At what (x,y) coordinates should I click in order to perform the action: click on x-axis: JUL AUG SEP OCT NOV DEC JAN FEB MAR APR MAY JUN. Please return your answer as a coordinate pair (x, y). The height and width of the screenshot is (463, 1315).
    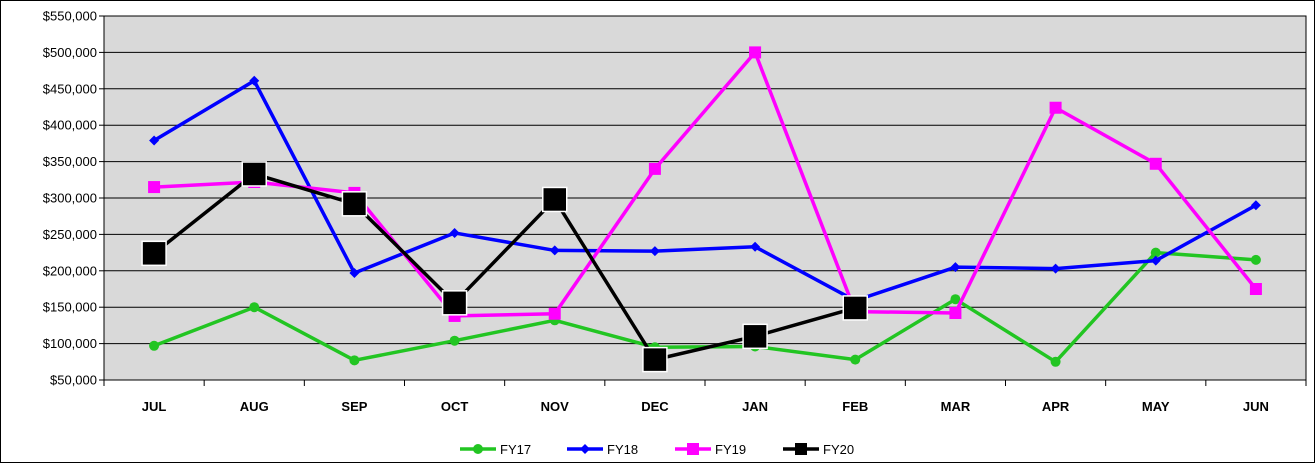
    Looking at the image, I should click on (705, 397).